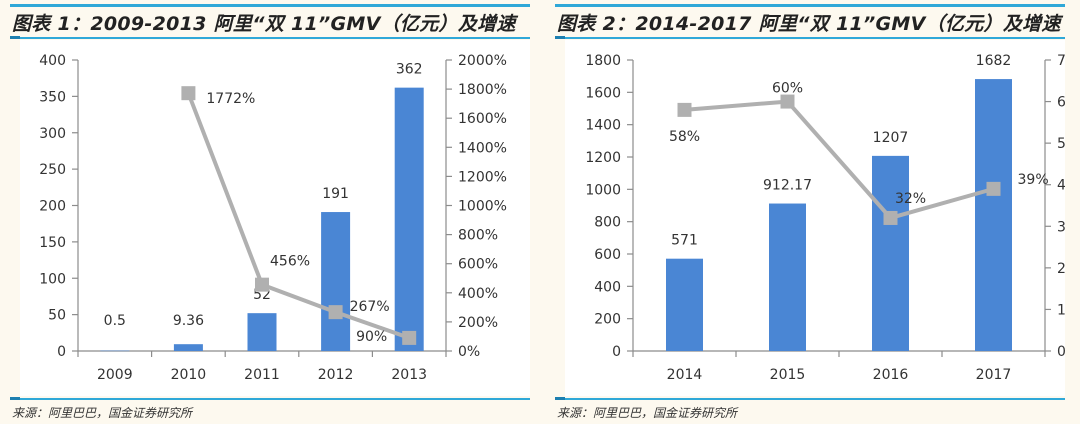 Image resolution: width=1080 pixels, height=424 pixels. What do you see at coordinates (482, 148) in the screenshot?
I see `y2-tick-label: 1400%` at bounding box center [482, 148].